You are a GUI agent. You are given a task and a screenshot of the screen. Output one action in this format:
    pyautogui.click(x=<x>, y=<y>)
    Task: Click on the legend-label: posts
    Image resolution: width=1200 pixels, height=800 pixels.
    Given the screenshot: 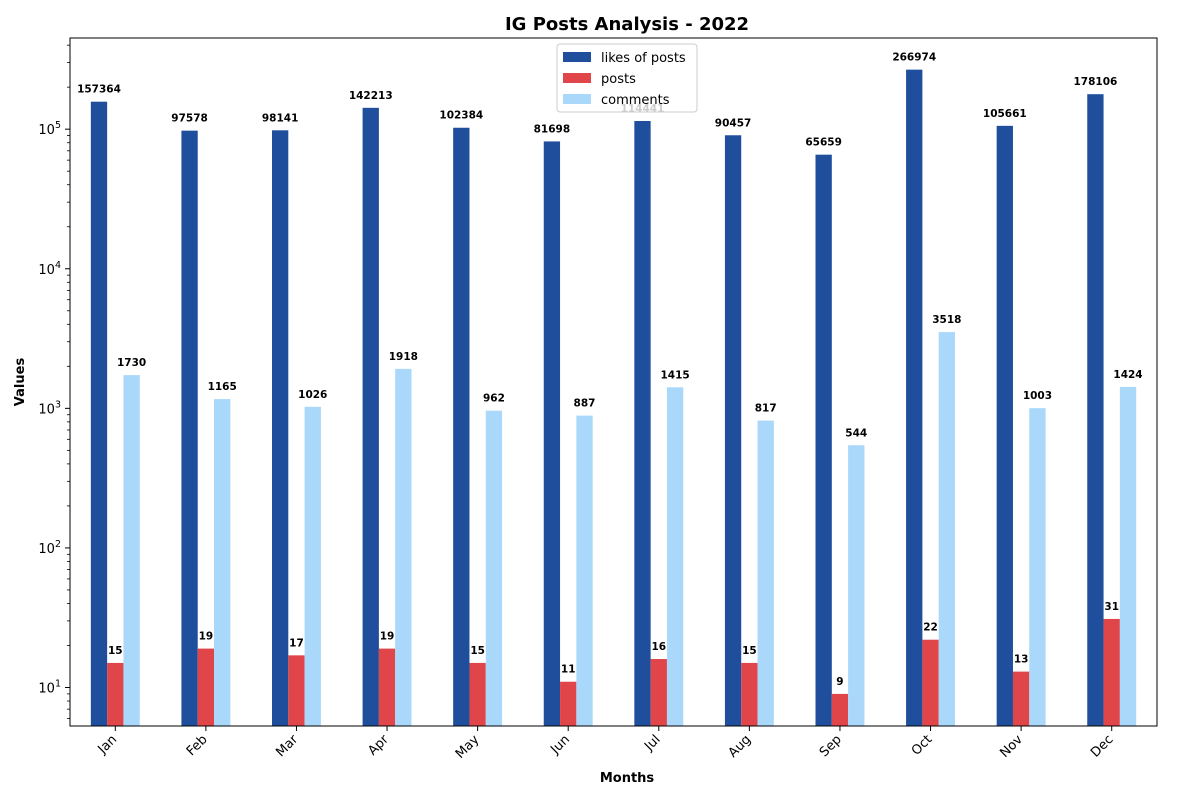 What is the action you would take?
    pyautogui.click(x=618, y=79)
    